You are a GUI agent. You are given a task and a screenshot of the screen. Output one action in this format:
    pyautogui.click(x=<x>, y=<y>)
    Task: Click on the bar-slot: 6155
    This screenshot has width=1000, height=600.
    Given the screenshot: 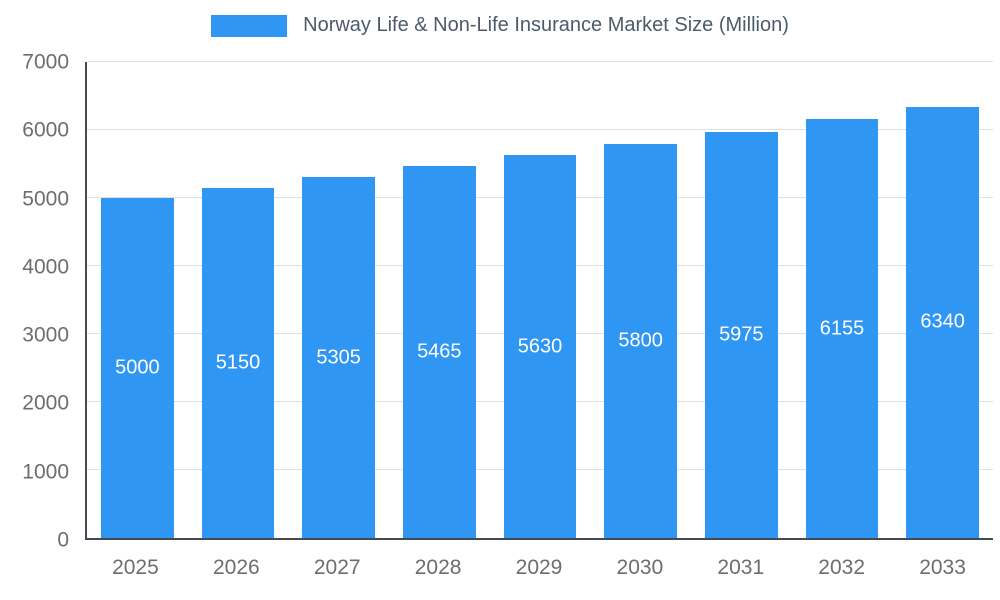 What is the action you would take?
    pyautogui.click(x=842, y=300)
    